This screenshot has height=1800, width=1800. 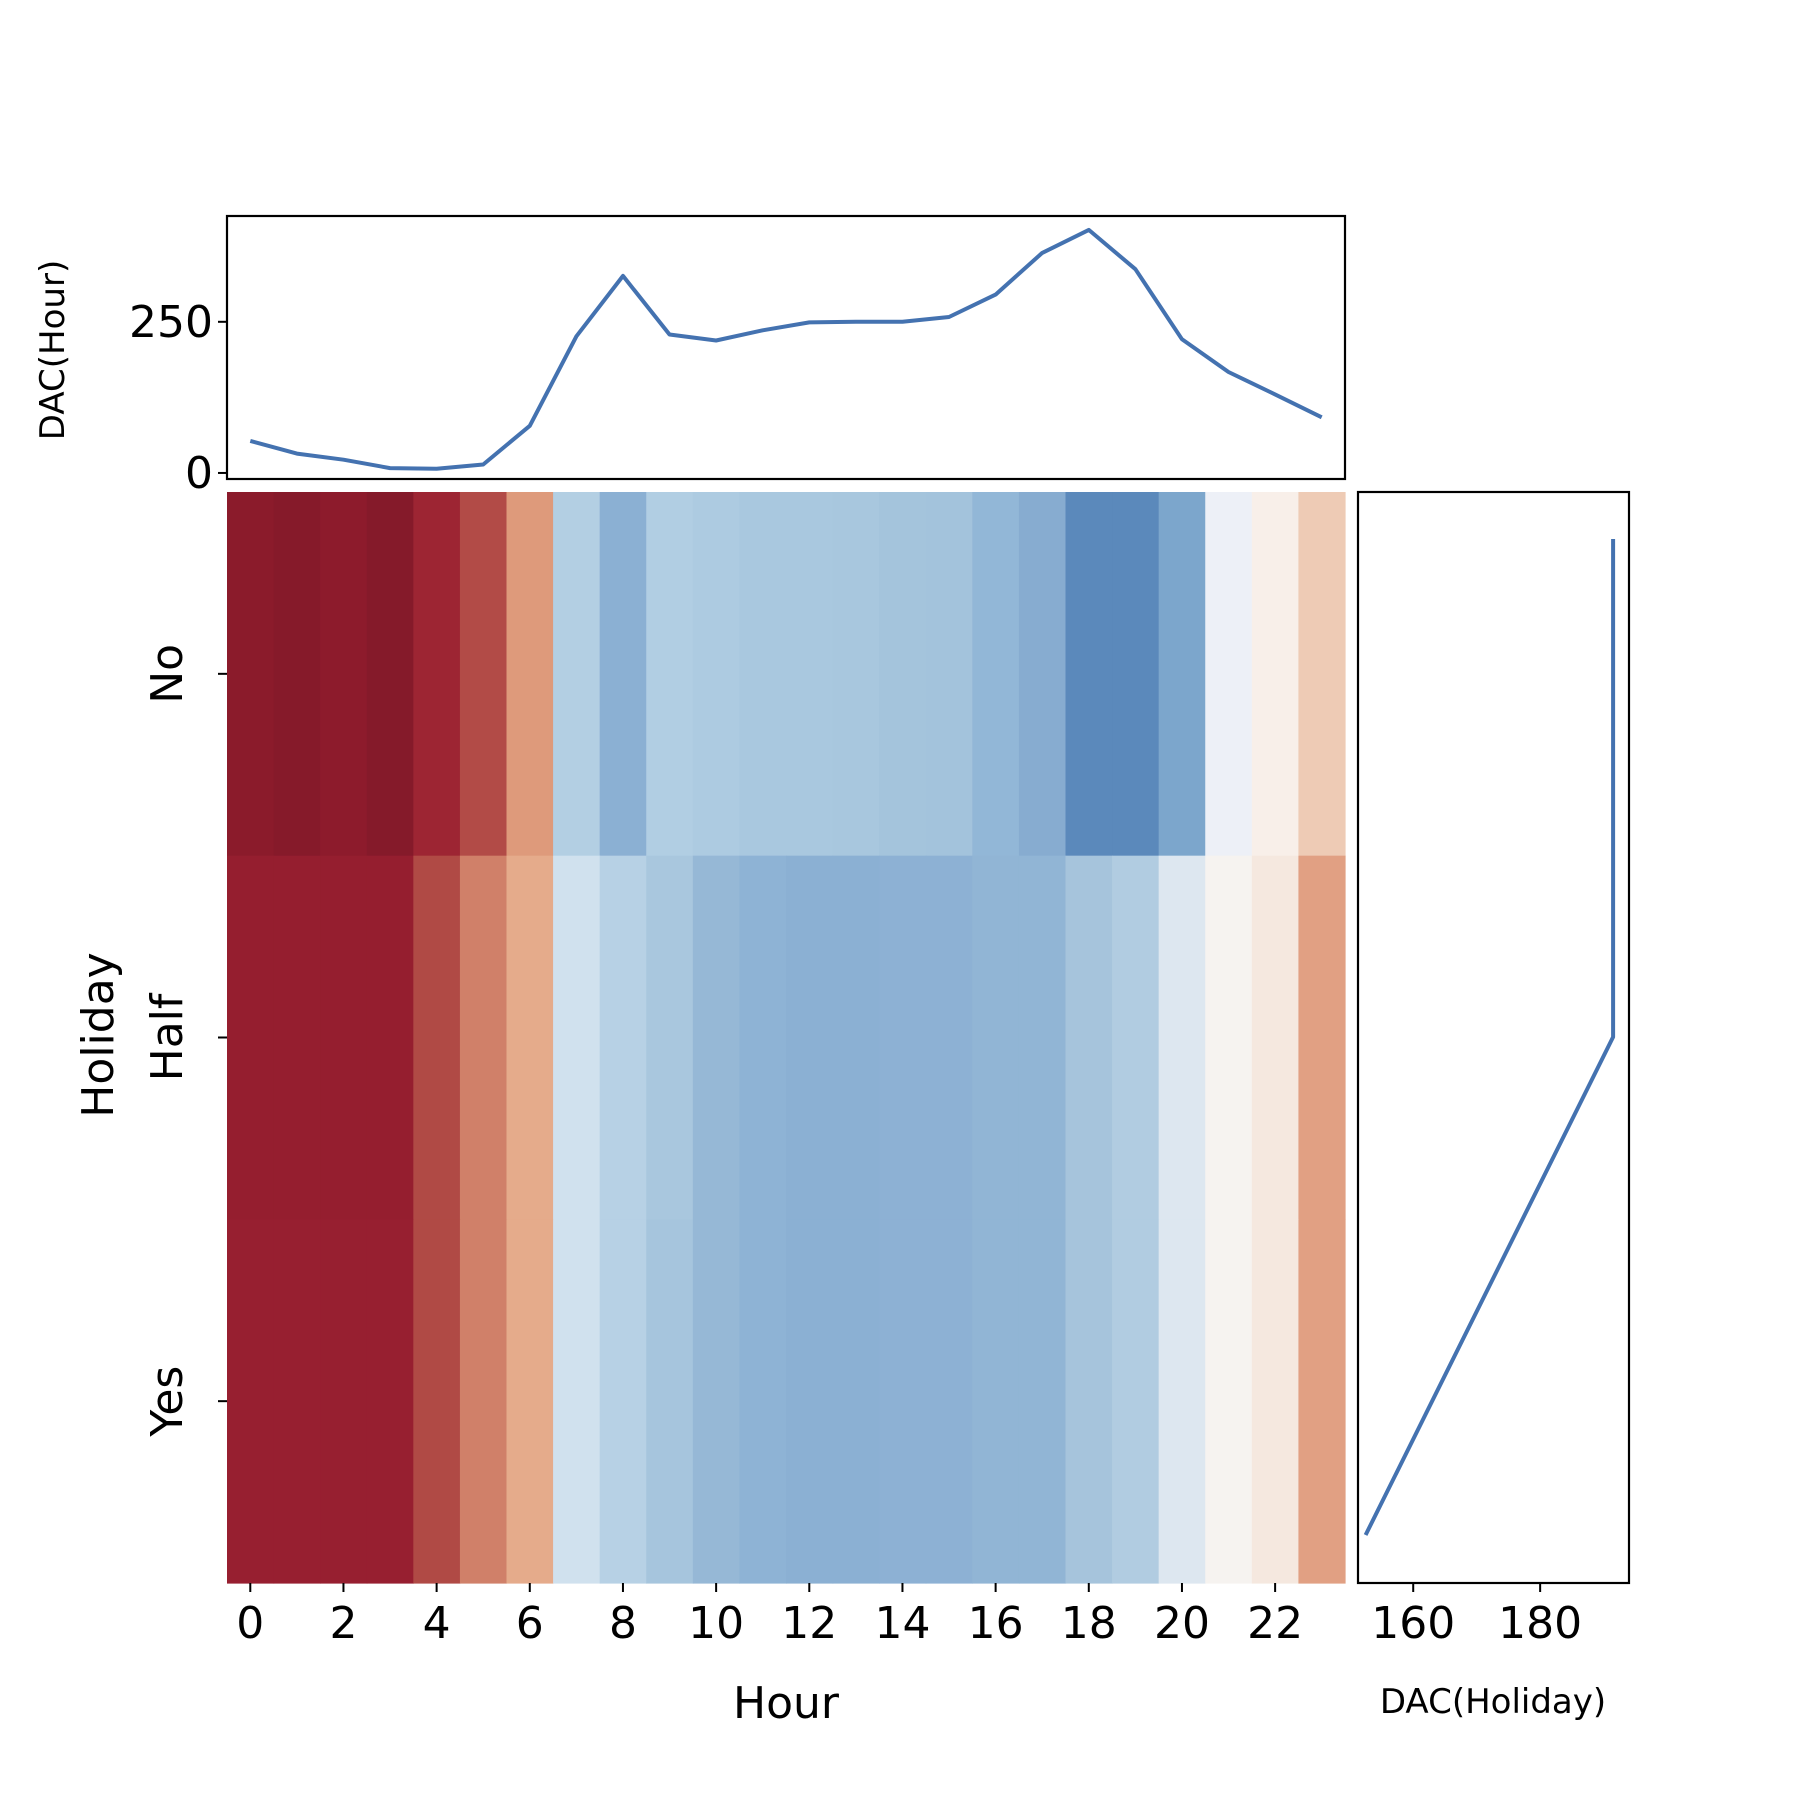 I want to click on right-line-x-tick-label: 160, so click(x=1413, y=1623).